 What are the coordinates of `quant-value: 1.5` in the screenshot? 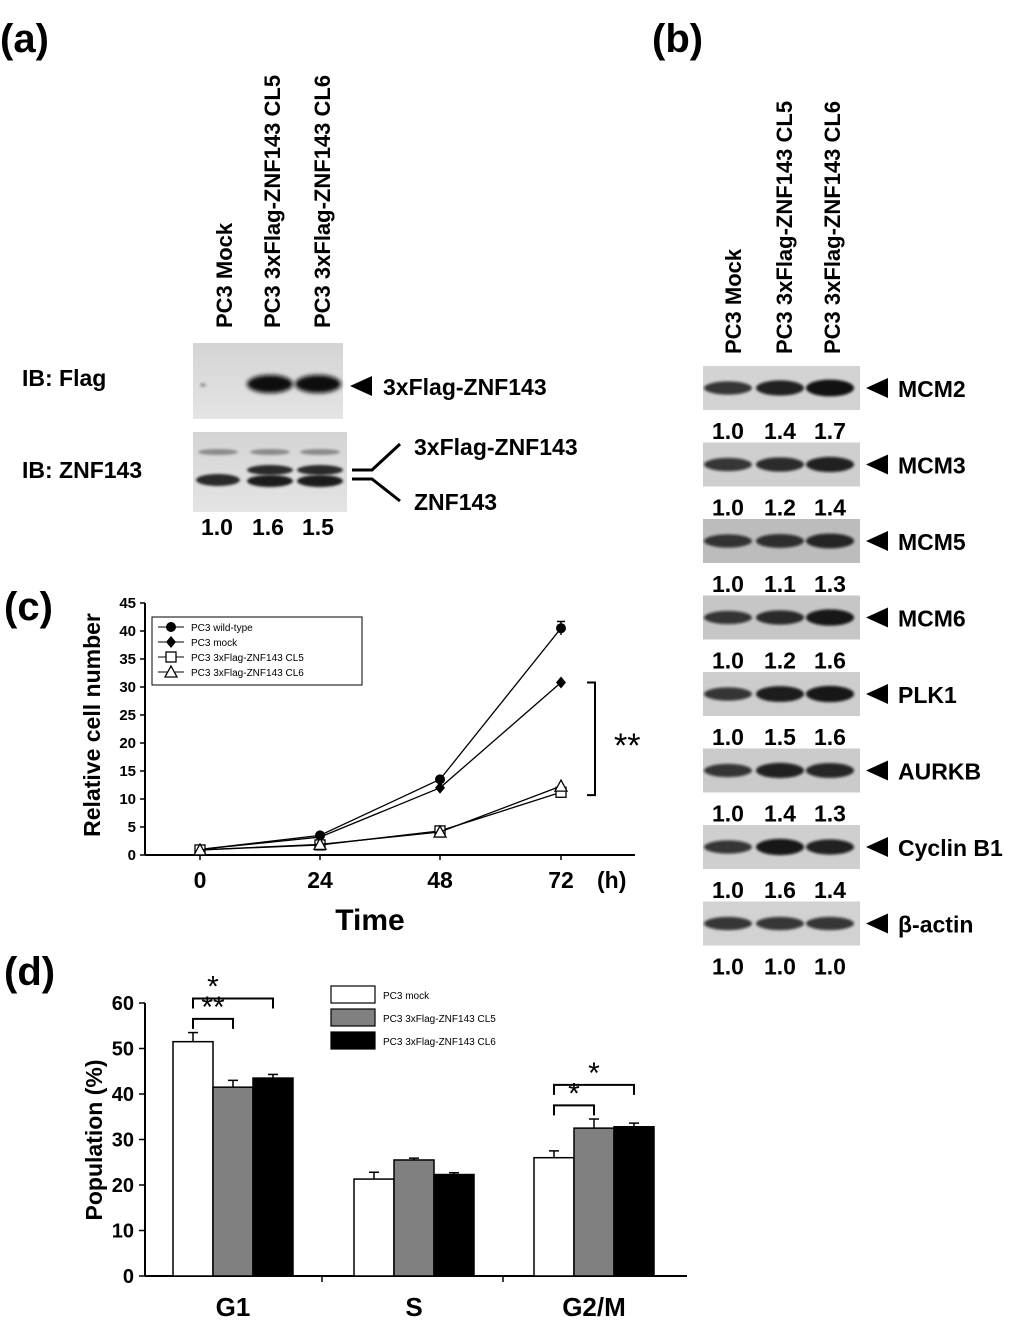 It's located at (780, 737).